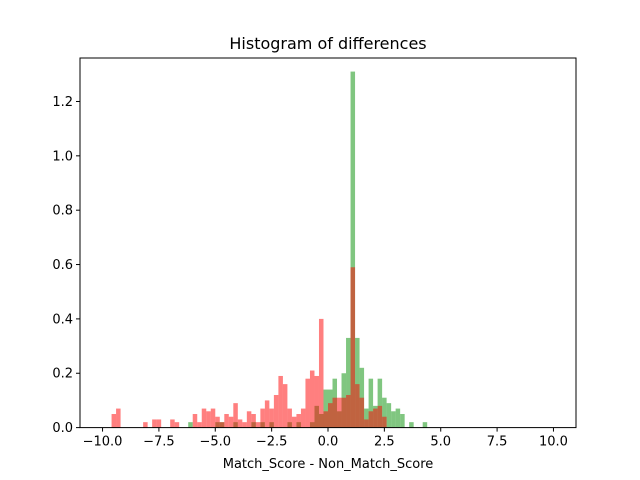 The height and width of the screenshot is (480, 640). What do you see at coordinates (159, 442) in the screenshot?
I see `x-tick-label: −7.5` at bounding box center [159, 442].